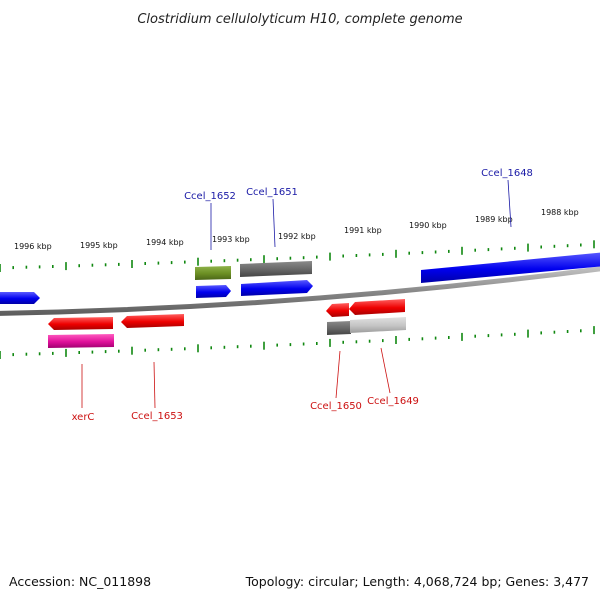 Image resolution: width=600 pixels, height=600 pixels. What do you see at coordinates (210, 196) in the screenshot?
I see `gene-label-ccel-1652: Ccel_1652` at bounding box center [210, 196].